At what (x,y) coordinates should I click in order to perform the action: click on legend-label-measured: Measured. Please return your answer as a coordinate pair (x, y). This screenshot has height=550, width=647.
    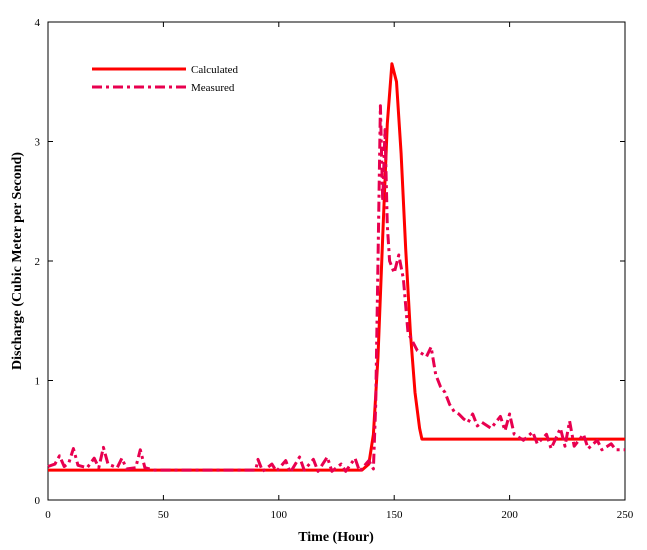
    Looking at the image, I should click on (213, 88).